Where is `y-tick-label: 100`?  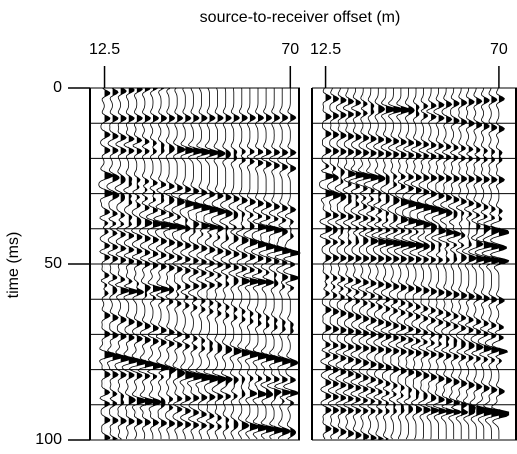
y-tick-label: 100 is located at coordinates (48, 439).